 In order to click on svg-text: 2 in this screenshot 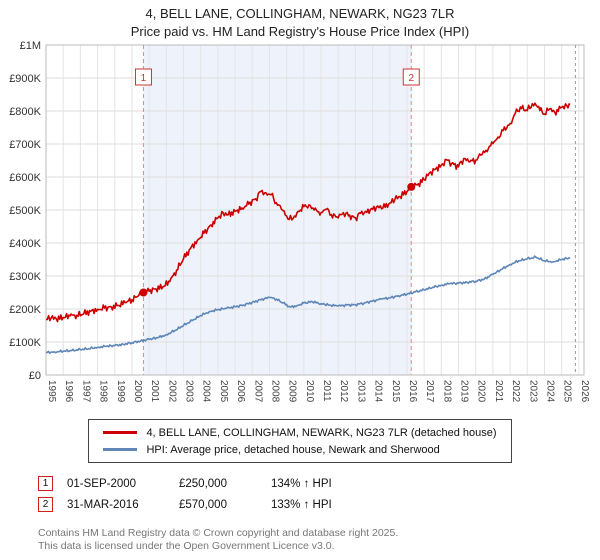, I will do `click(411, 78)`.